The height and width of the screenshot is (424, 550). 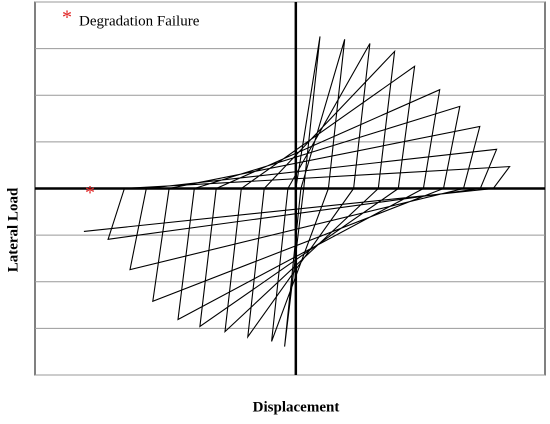 I want to click on y-axis-label: Lateral Load, so click(x=13, y=229).